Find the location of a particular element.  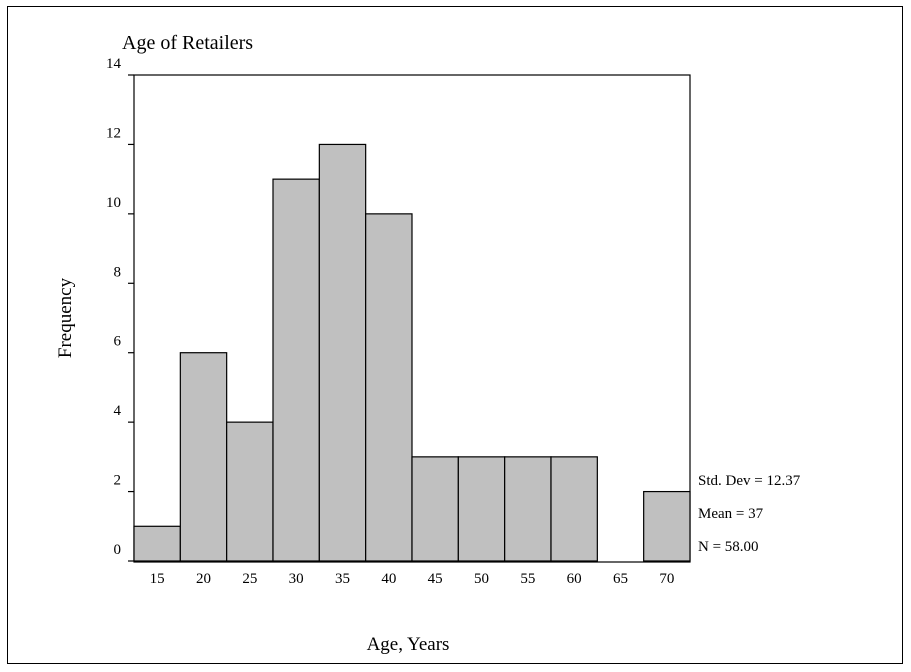

chart-title: Age of Retailers is located at coordinates (187, 43).